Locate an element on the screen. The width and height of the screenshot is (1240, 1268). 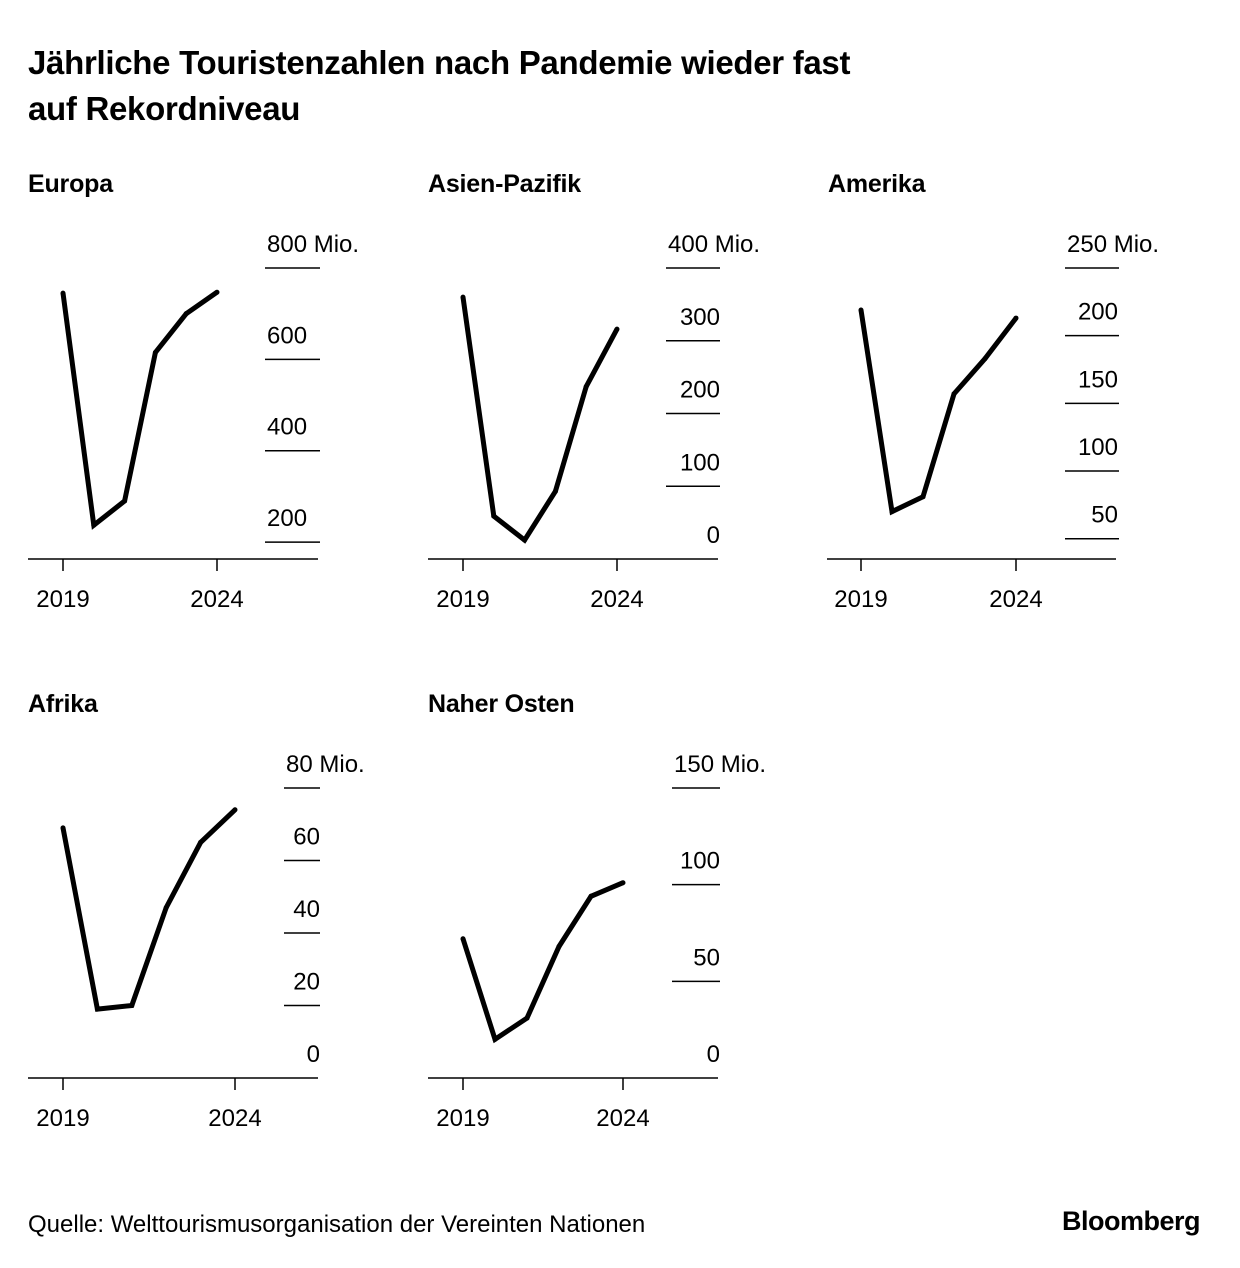
amerika-series-line is located at coordinates (938, 412).